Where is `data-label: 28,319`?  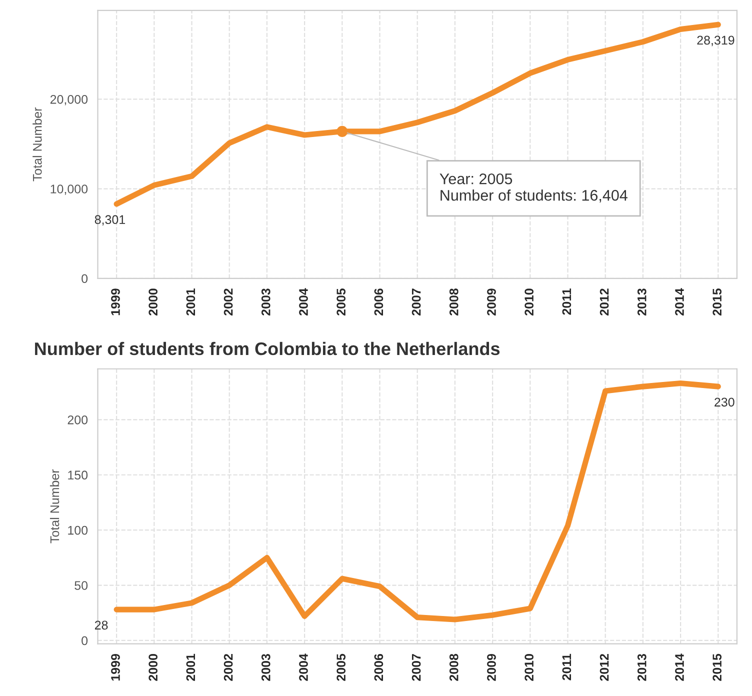 data-label: 28,319 is located at coordinates (715, 41).